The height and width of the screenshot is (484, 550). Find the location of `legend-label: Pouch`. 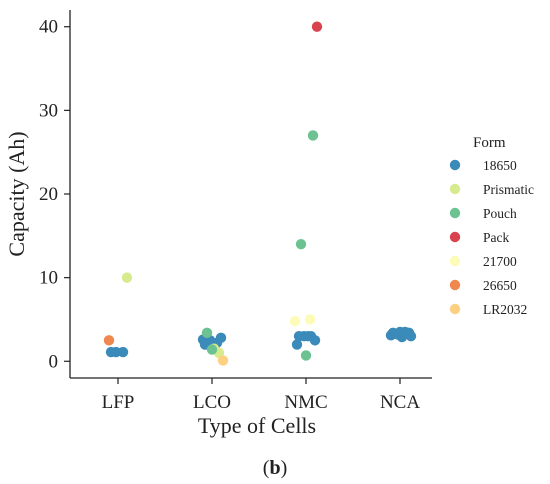

legend-label: Pouch is located at coordinates (500, 213).